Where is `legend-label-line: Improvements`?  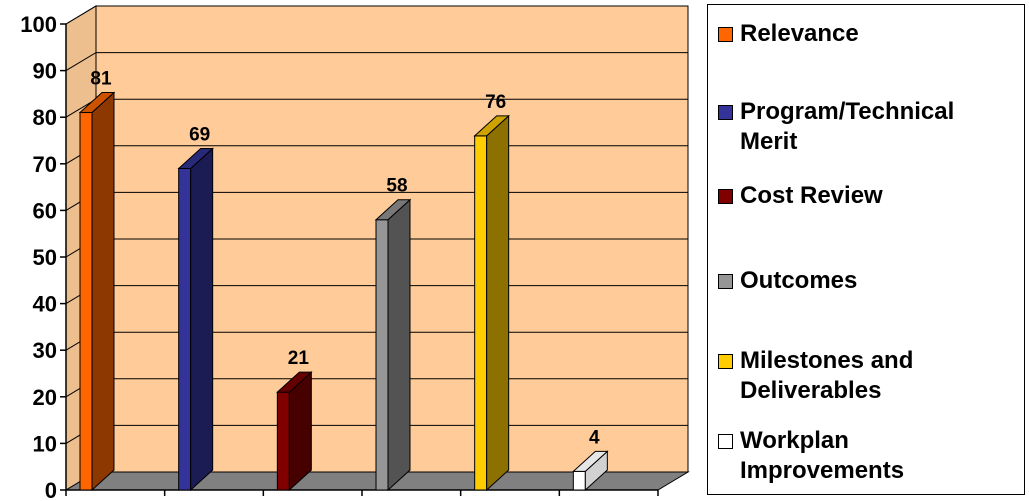
legend-label-line: Improvements is located at coordinates (822, 470).